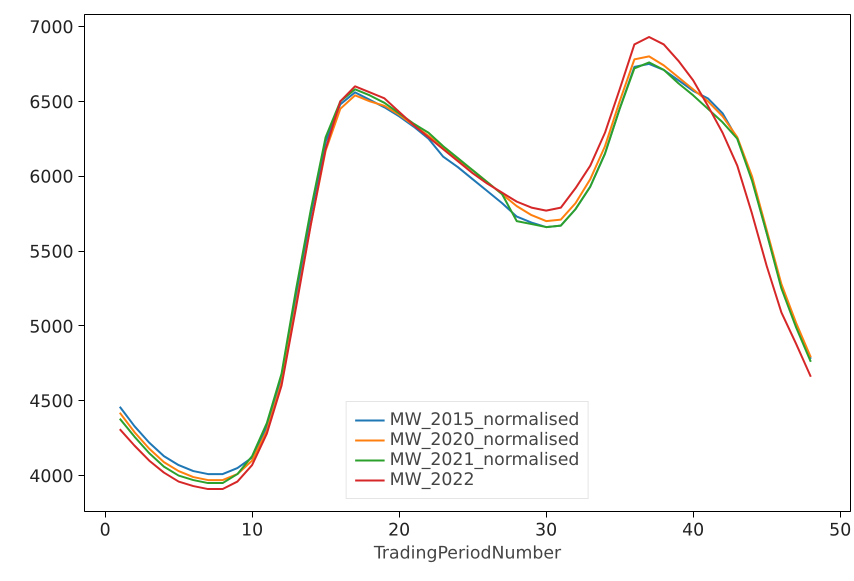 Image resolution: width=854 pixels, height=581 pixels. What do you see at coordinates (485, 420) in the screenshot?
I see `legend-label: MW_2015_normalised` at bounding box center [485, 420].